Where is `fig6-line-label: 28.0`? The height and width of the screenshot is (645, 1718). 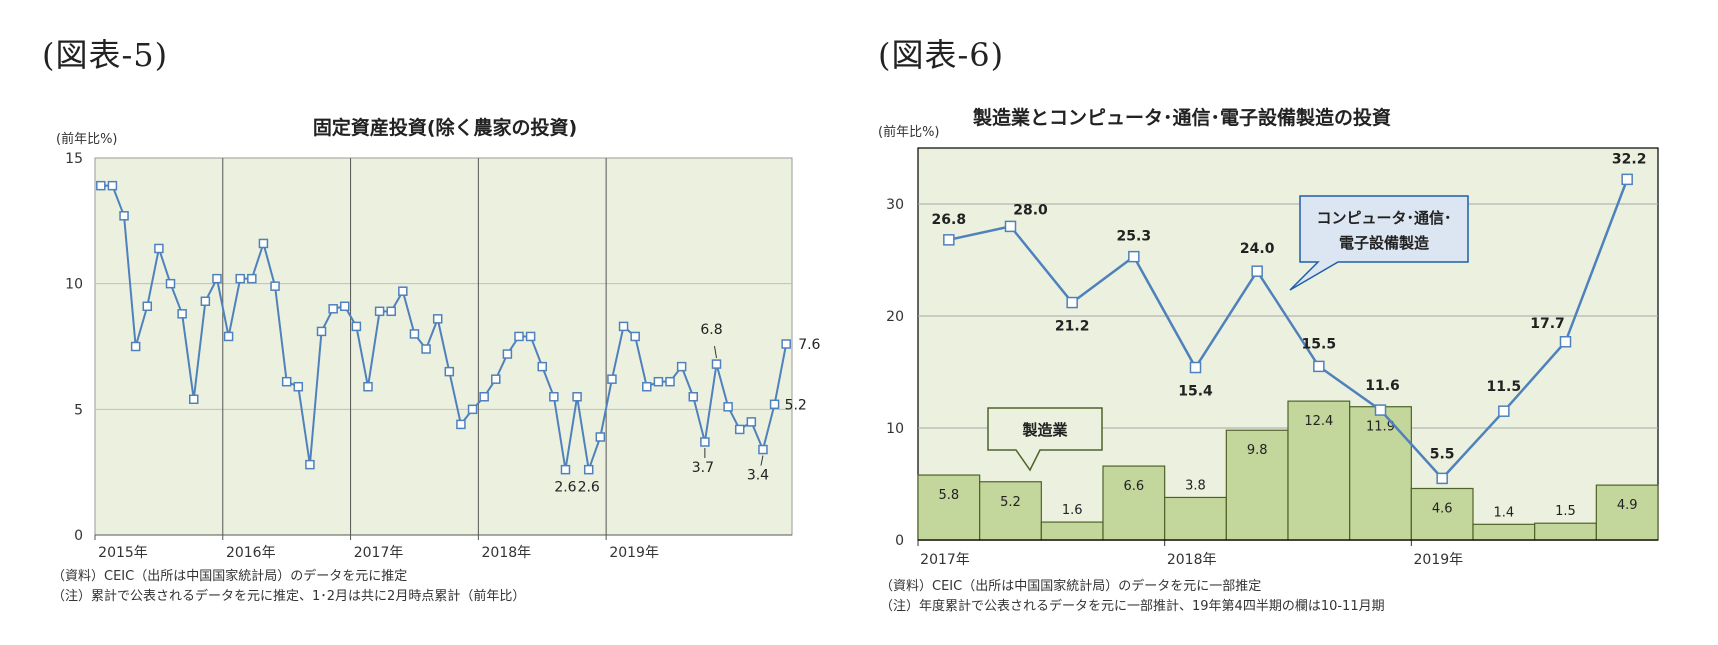 fig6-line-label: 28.0 is located at coordinates (1030, 210).